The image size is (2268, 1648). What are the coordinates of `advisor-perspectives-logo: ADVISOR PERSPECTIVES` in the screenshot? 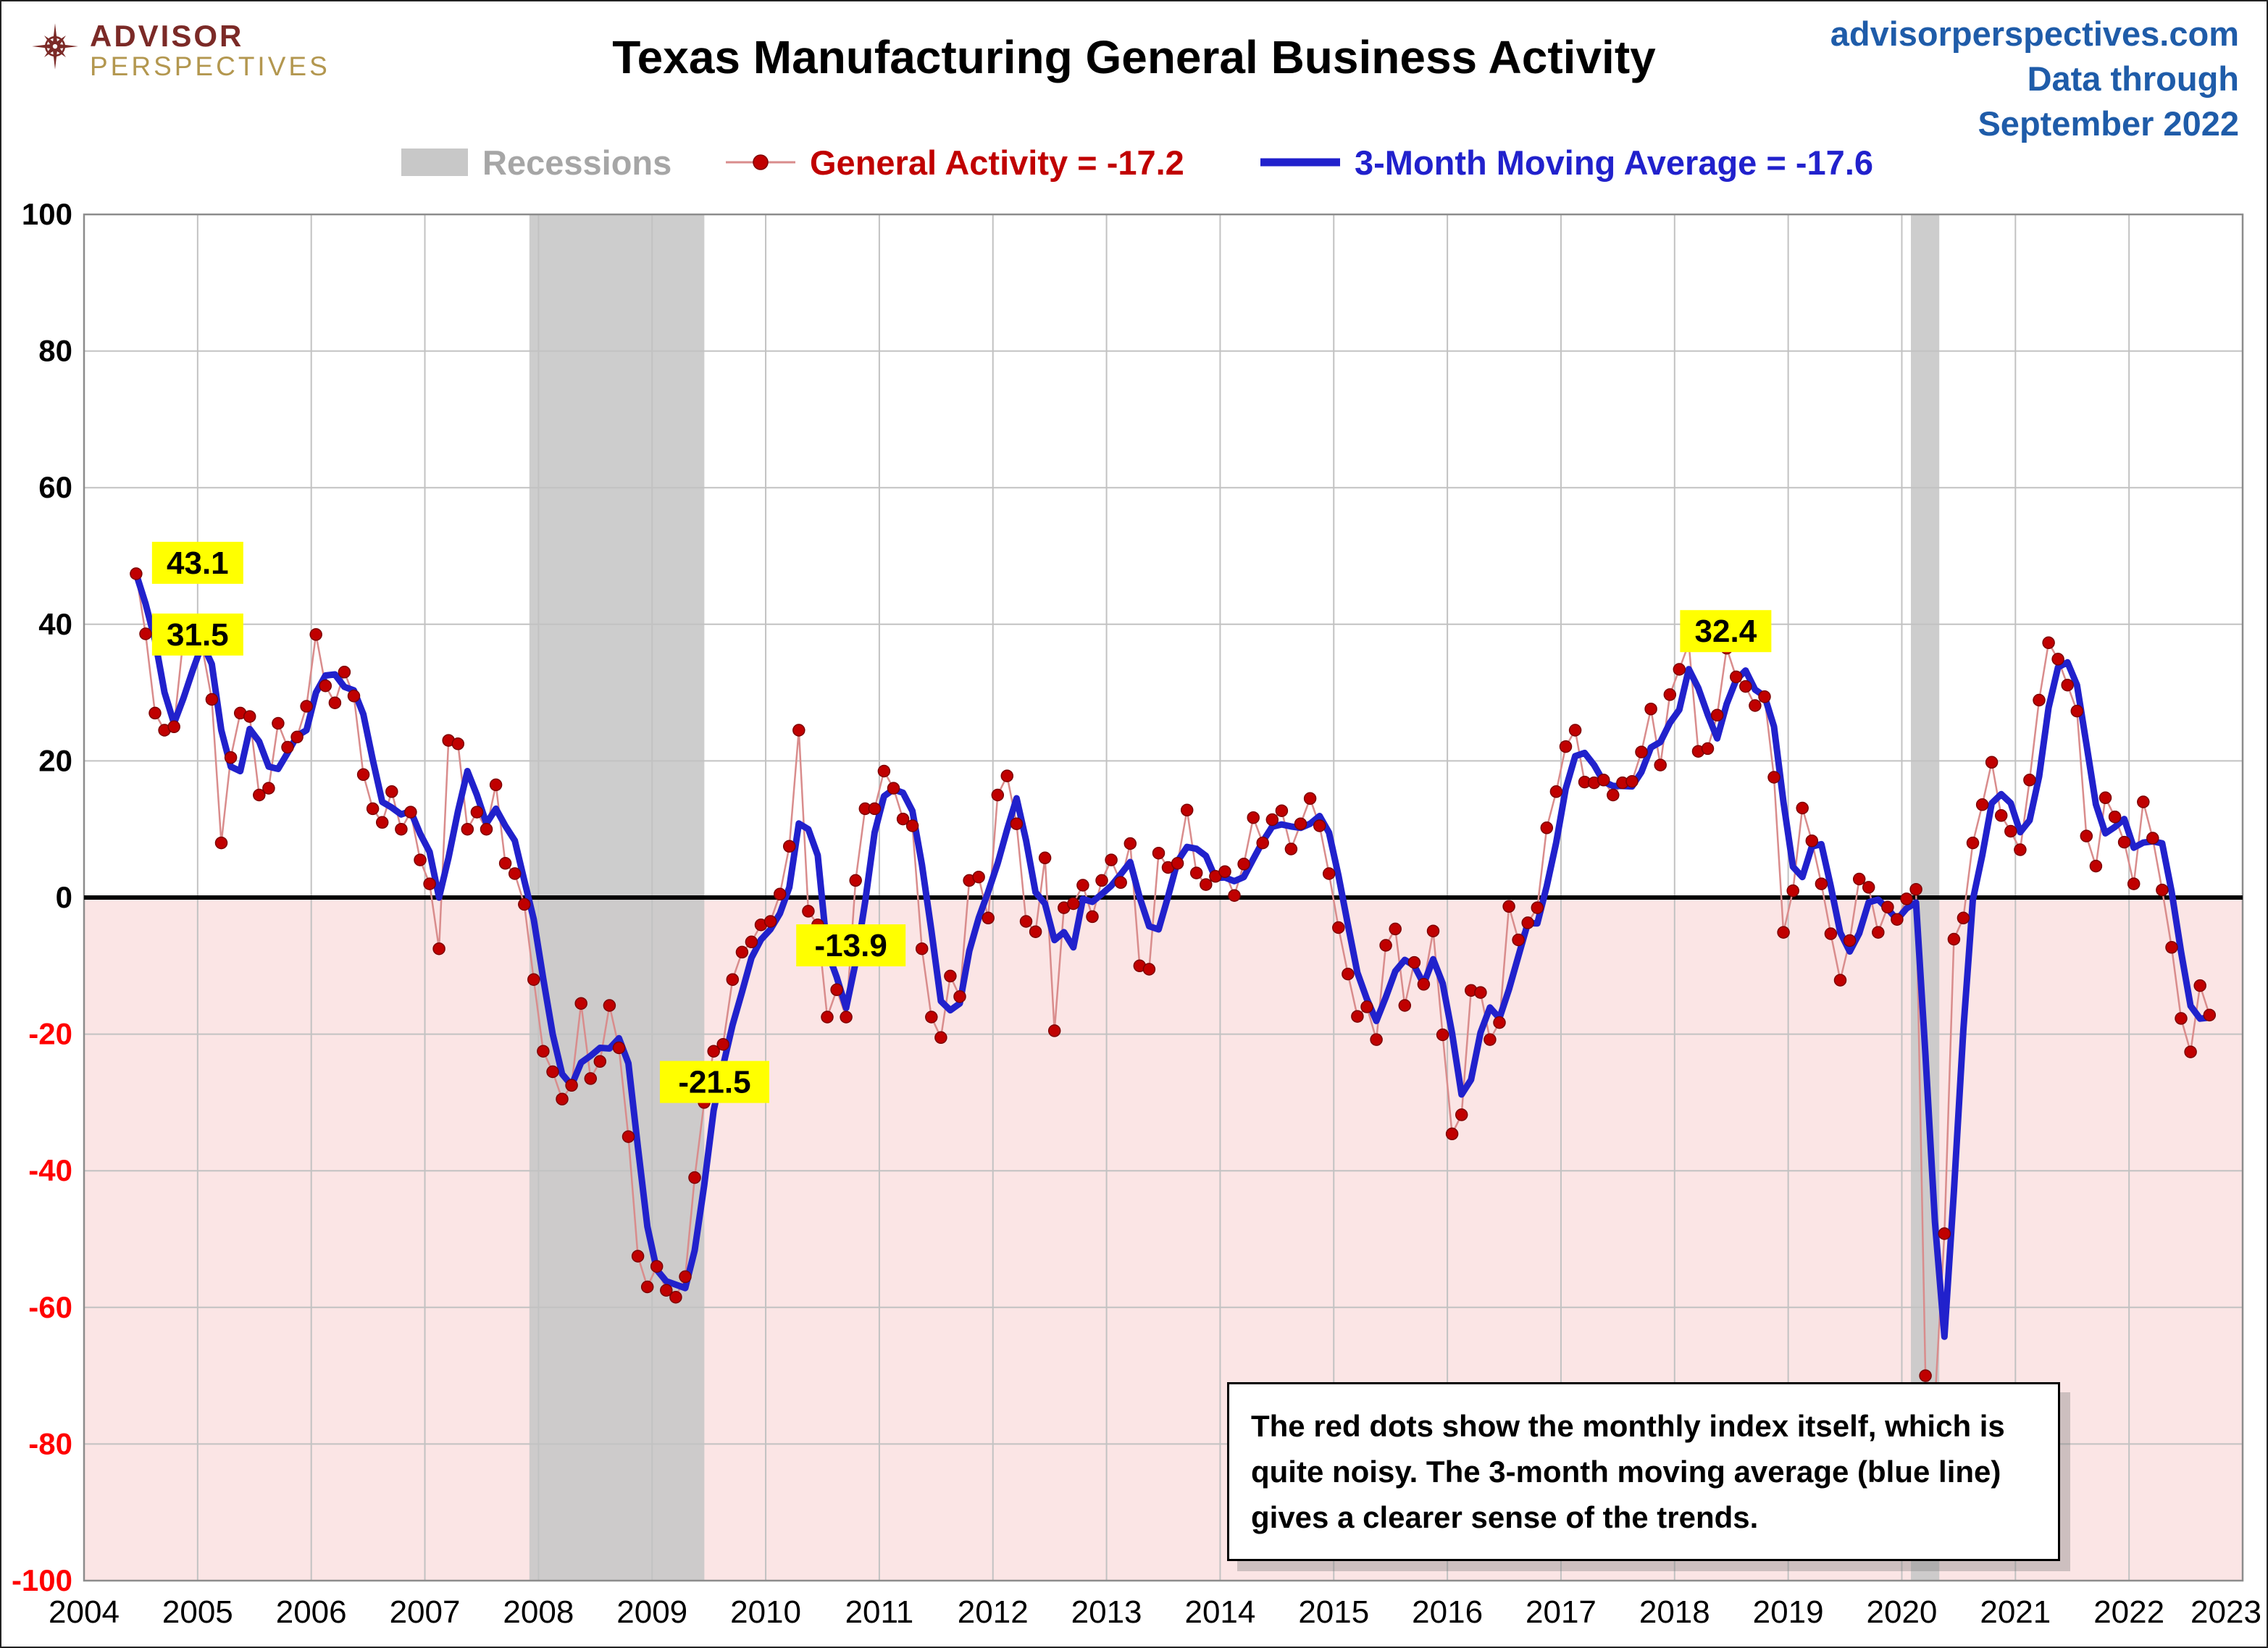 It's located at (180, 51).